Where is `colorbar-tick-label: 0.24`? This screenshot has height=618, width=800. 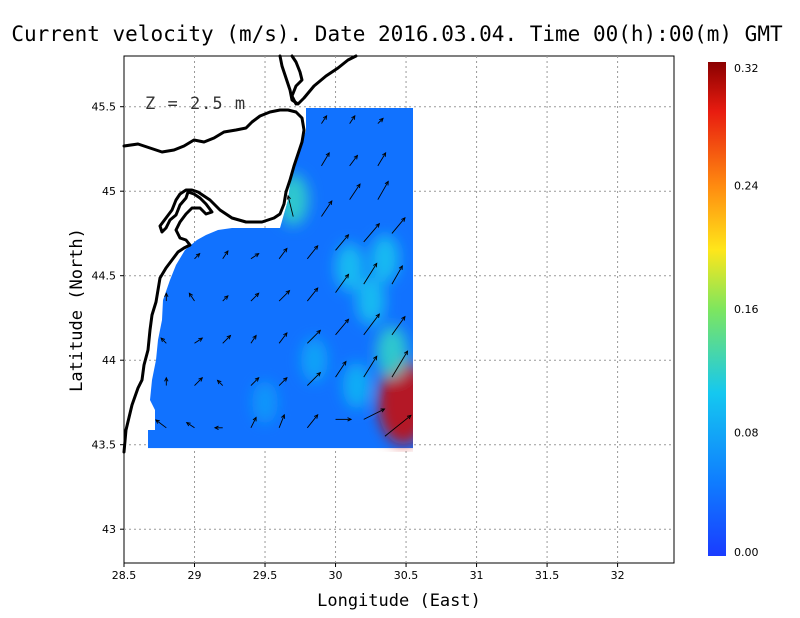
colorbar-tick-label: 0.24 is located at coordinates (746, 186).